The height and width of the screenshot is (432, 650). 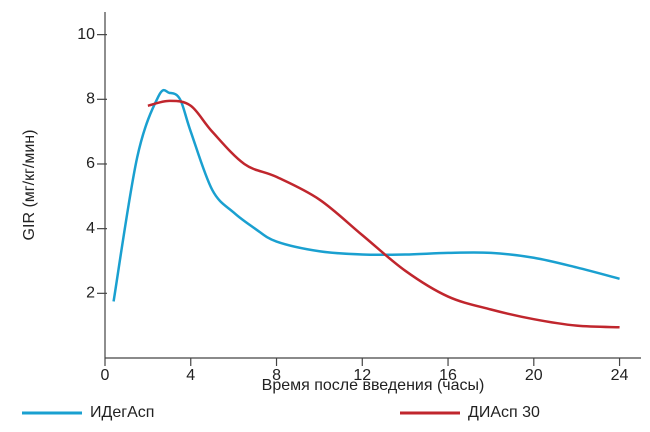 What do you see at coordinates (362, 375) in the screenshot?
I see `x-tick-label: 12` at bounding box center [362, 375].